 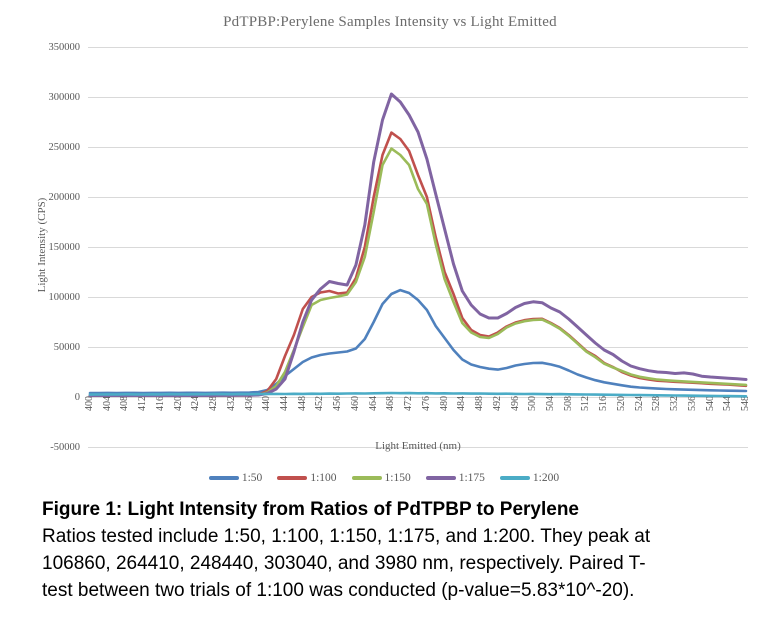 What do you see at coordinates (397, 478) in the screenshot?
I see `legend-label: 1:150` at bounding box center [397, 478].